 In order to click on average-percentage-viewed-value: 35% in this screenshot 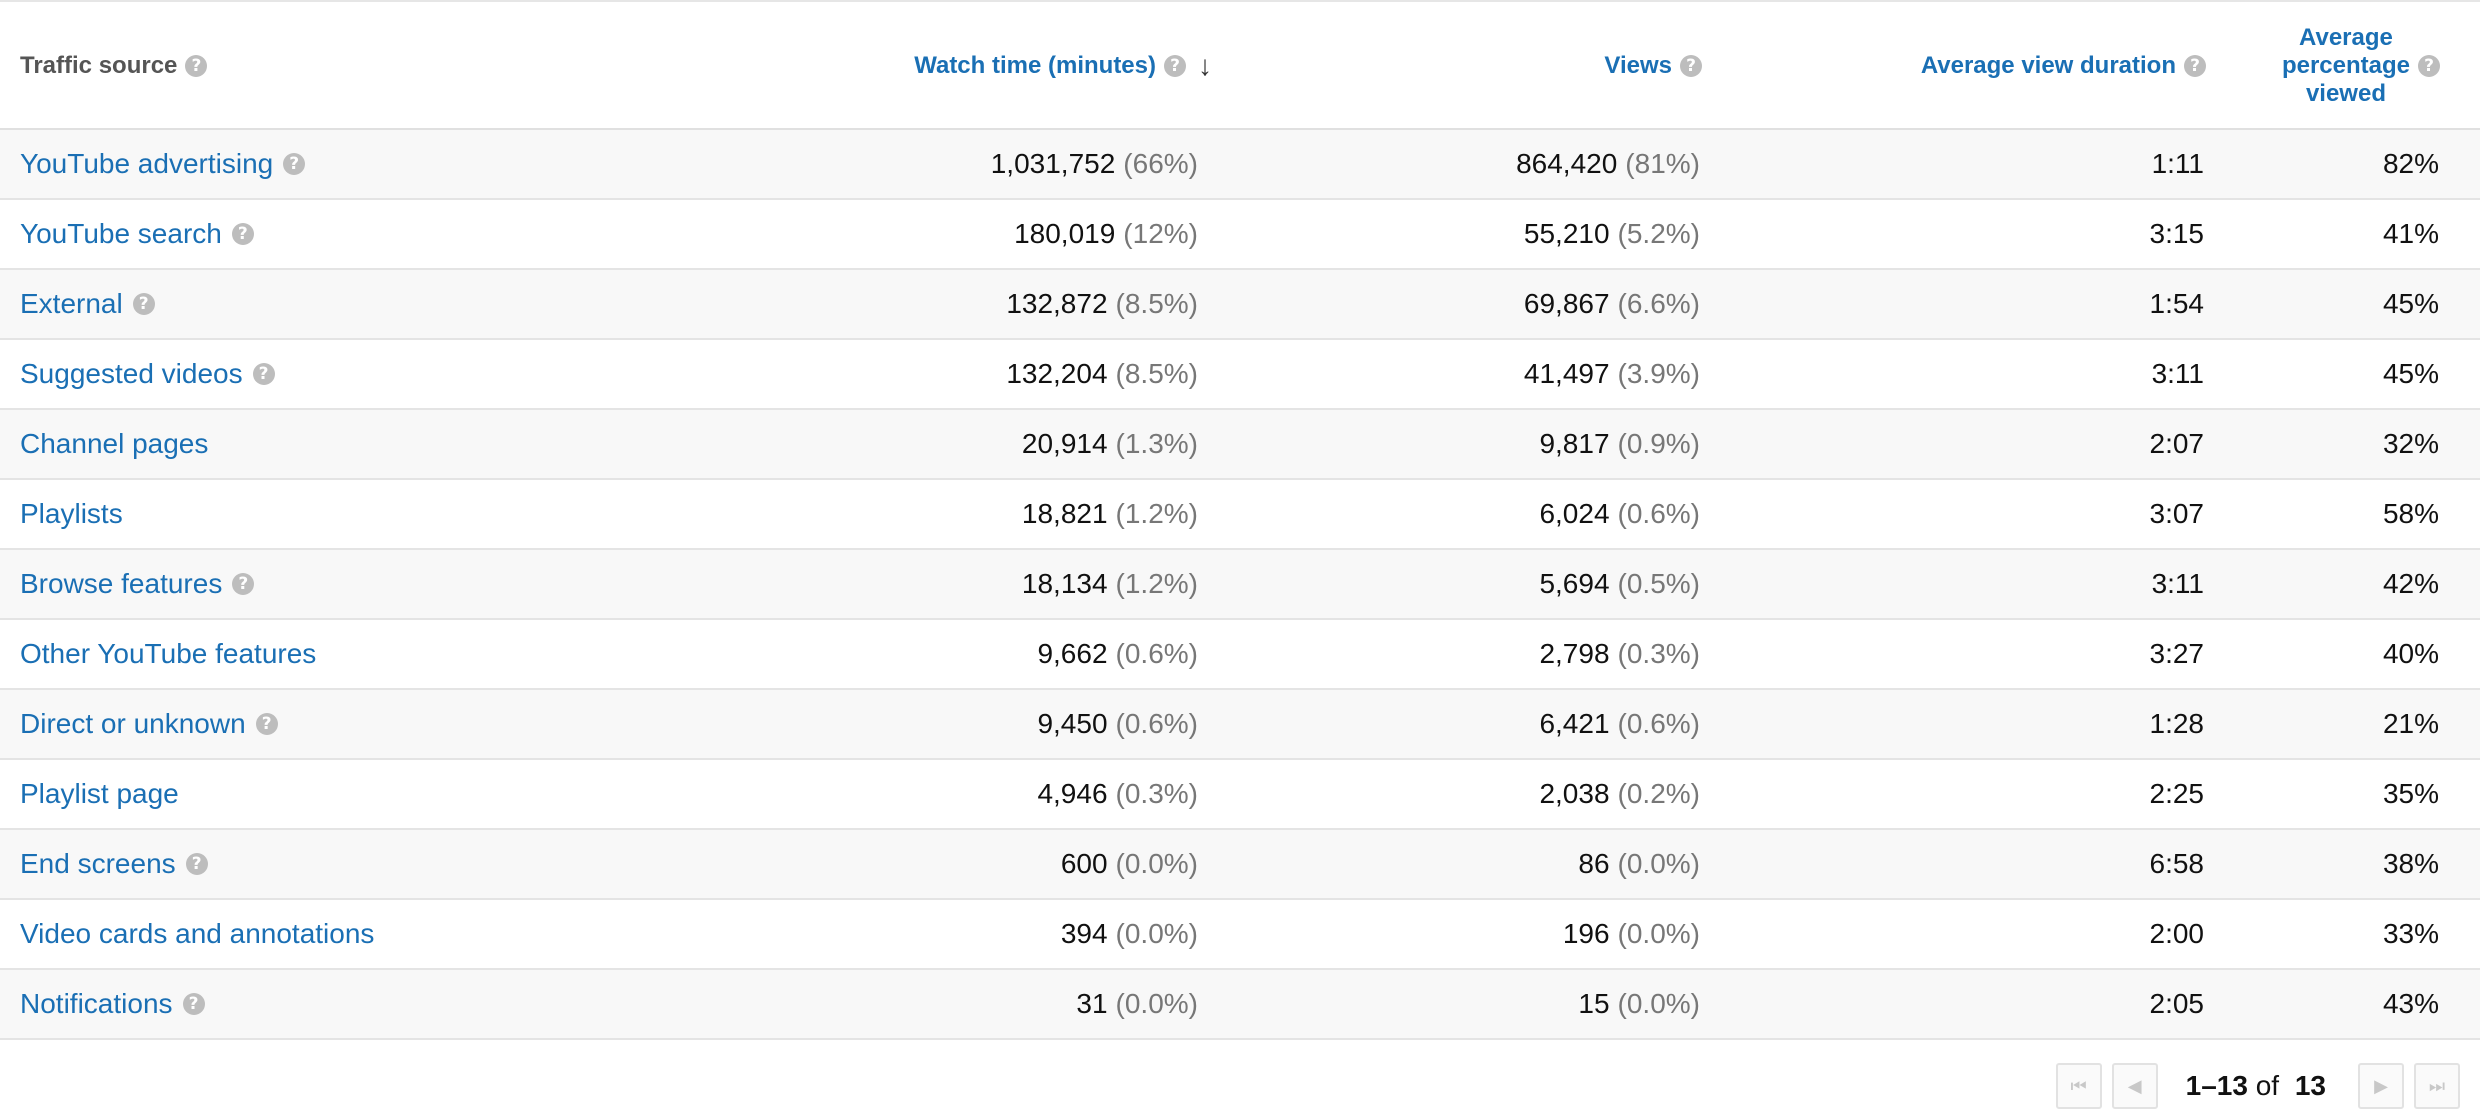, I will do `click(2410, 793)`.